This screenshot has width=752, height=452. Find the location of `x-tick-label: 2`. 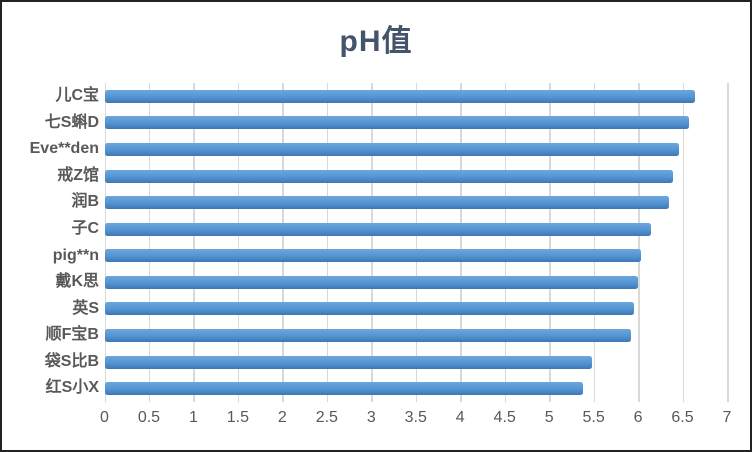

x-tick-label: 2 is located at coordinates (282, 417).